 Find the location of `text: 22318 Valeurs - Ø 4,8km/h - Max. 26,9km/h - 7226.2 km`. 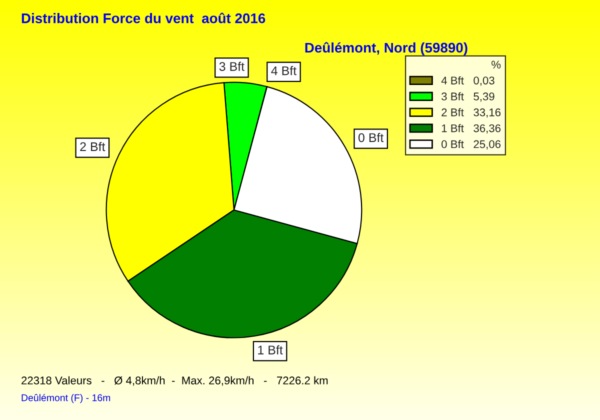

text: 22318 Valeurs - Ø 4,8km/h - Max. 26,9km/h - 7226.2 km is located at coordinates (175, 381).